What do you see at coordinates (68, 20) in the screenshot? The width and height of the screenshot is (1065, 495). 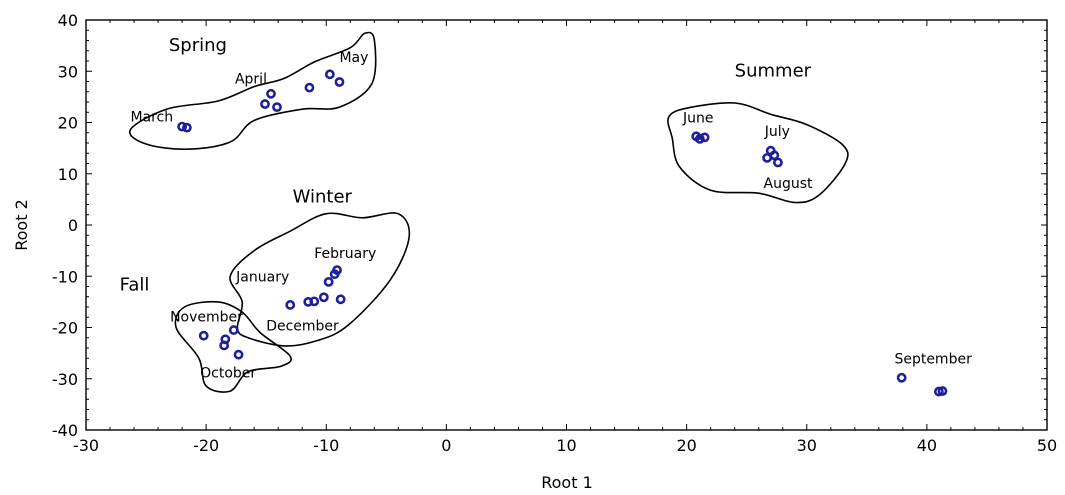 I see `y-tick-label: 40` at bounding box center [68, 20].